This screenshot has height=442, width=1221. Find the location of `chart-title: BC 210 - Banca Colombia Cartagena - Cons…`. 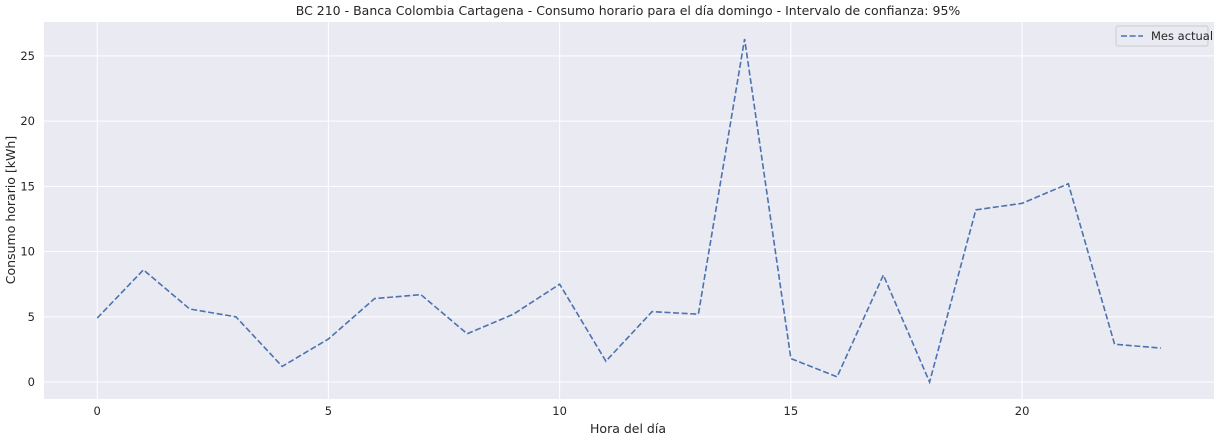

chart-title: BC 210 - Banca Colombia Cartagena - Cons… is located at coordinates (628, 10).